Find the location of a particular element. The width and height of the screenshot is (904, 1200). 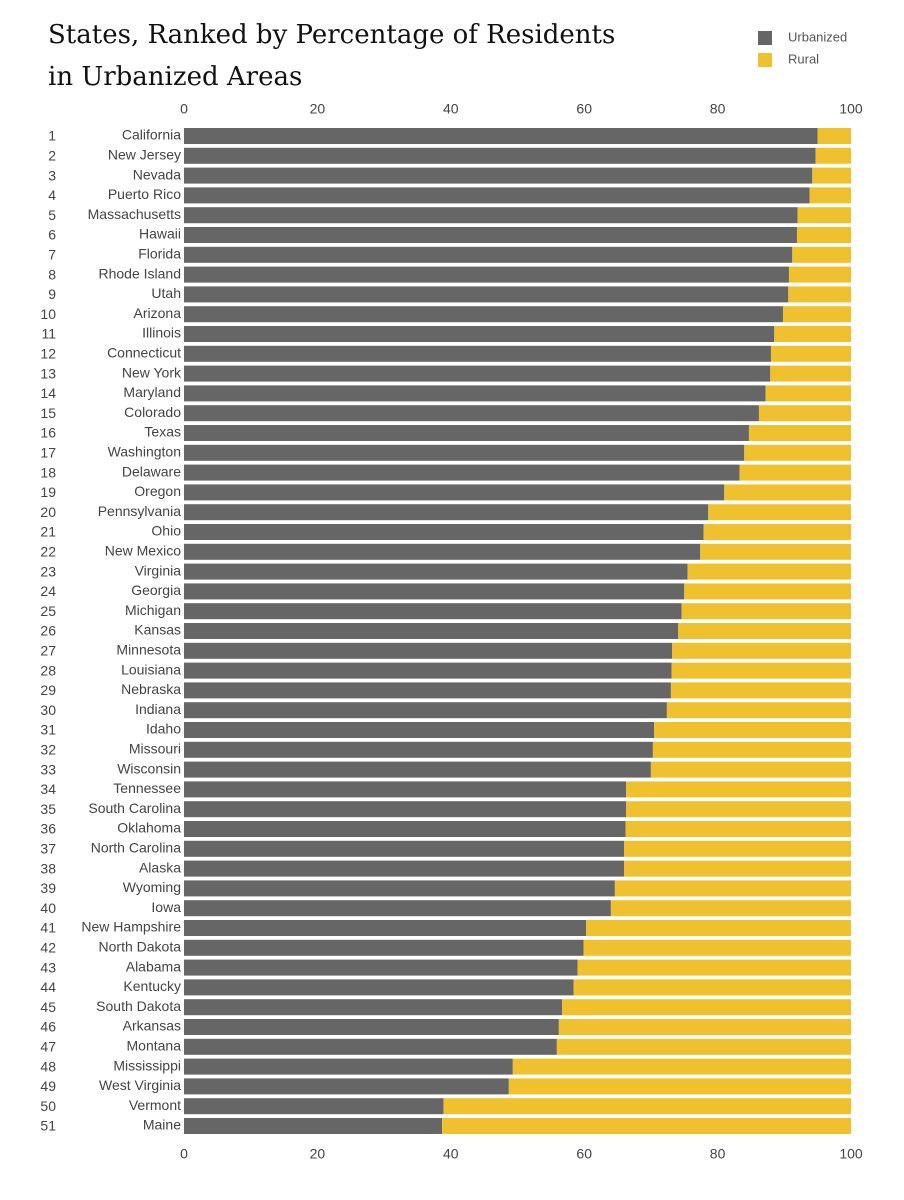

y-tick-label: South Dakota is located at coordinates (138, 1006).